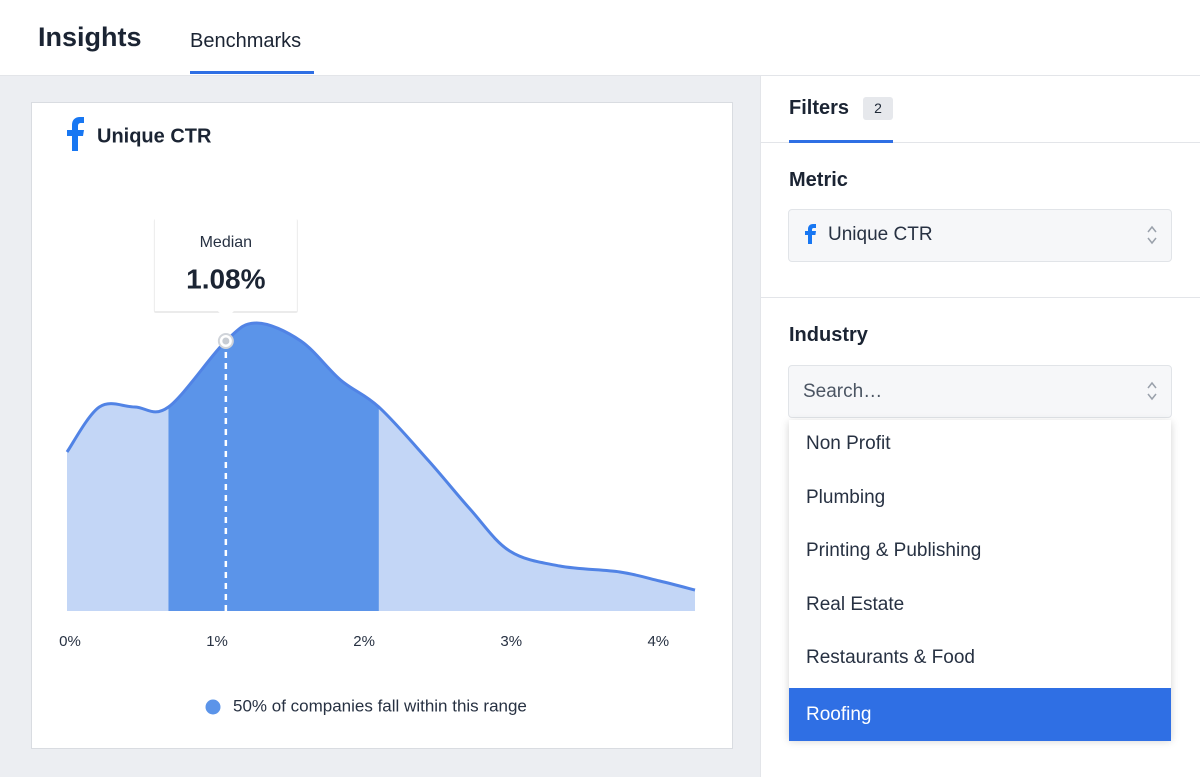 This screenshot has height=777, width=1200. I want to click on chart-title: Unique CTR, so click(154, 136).